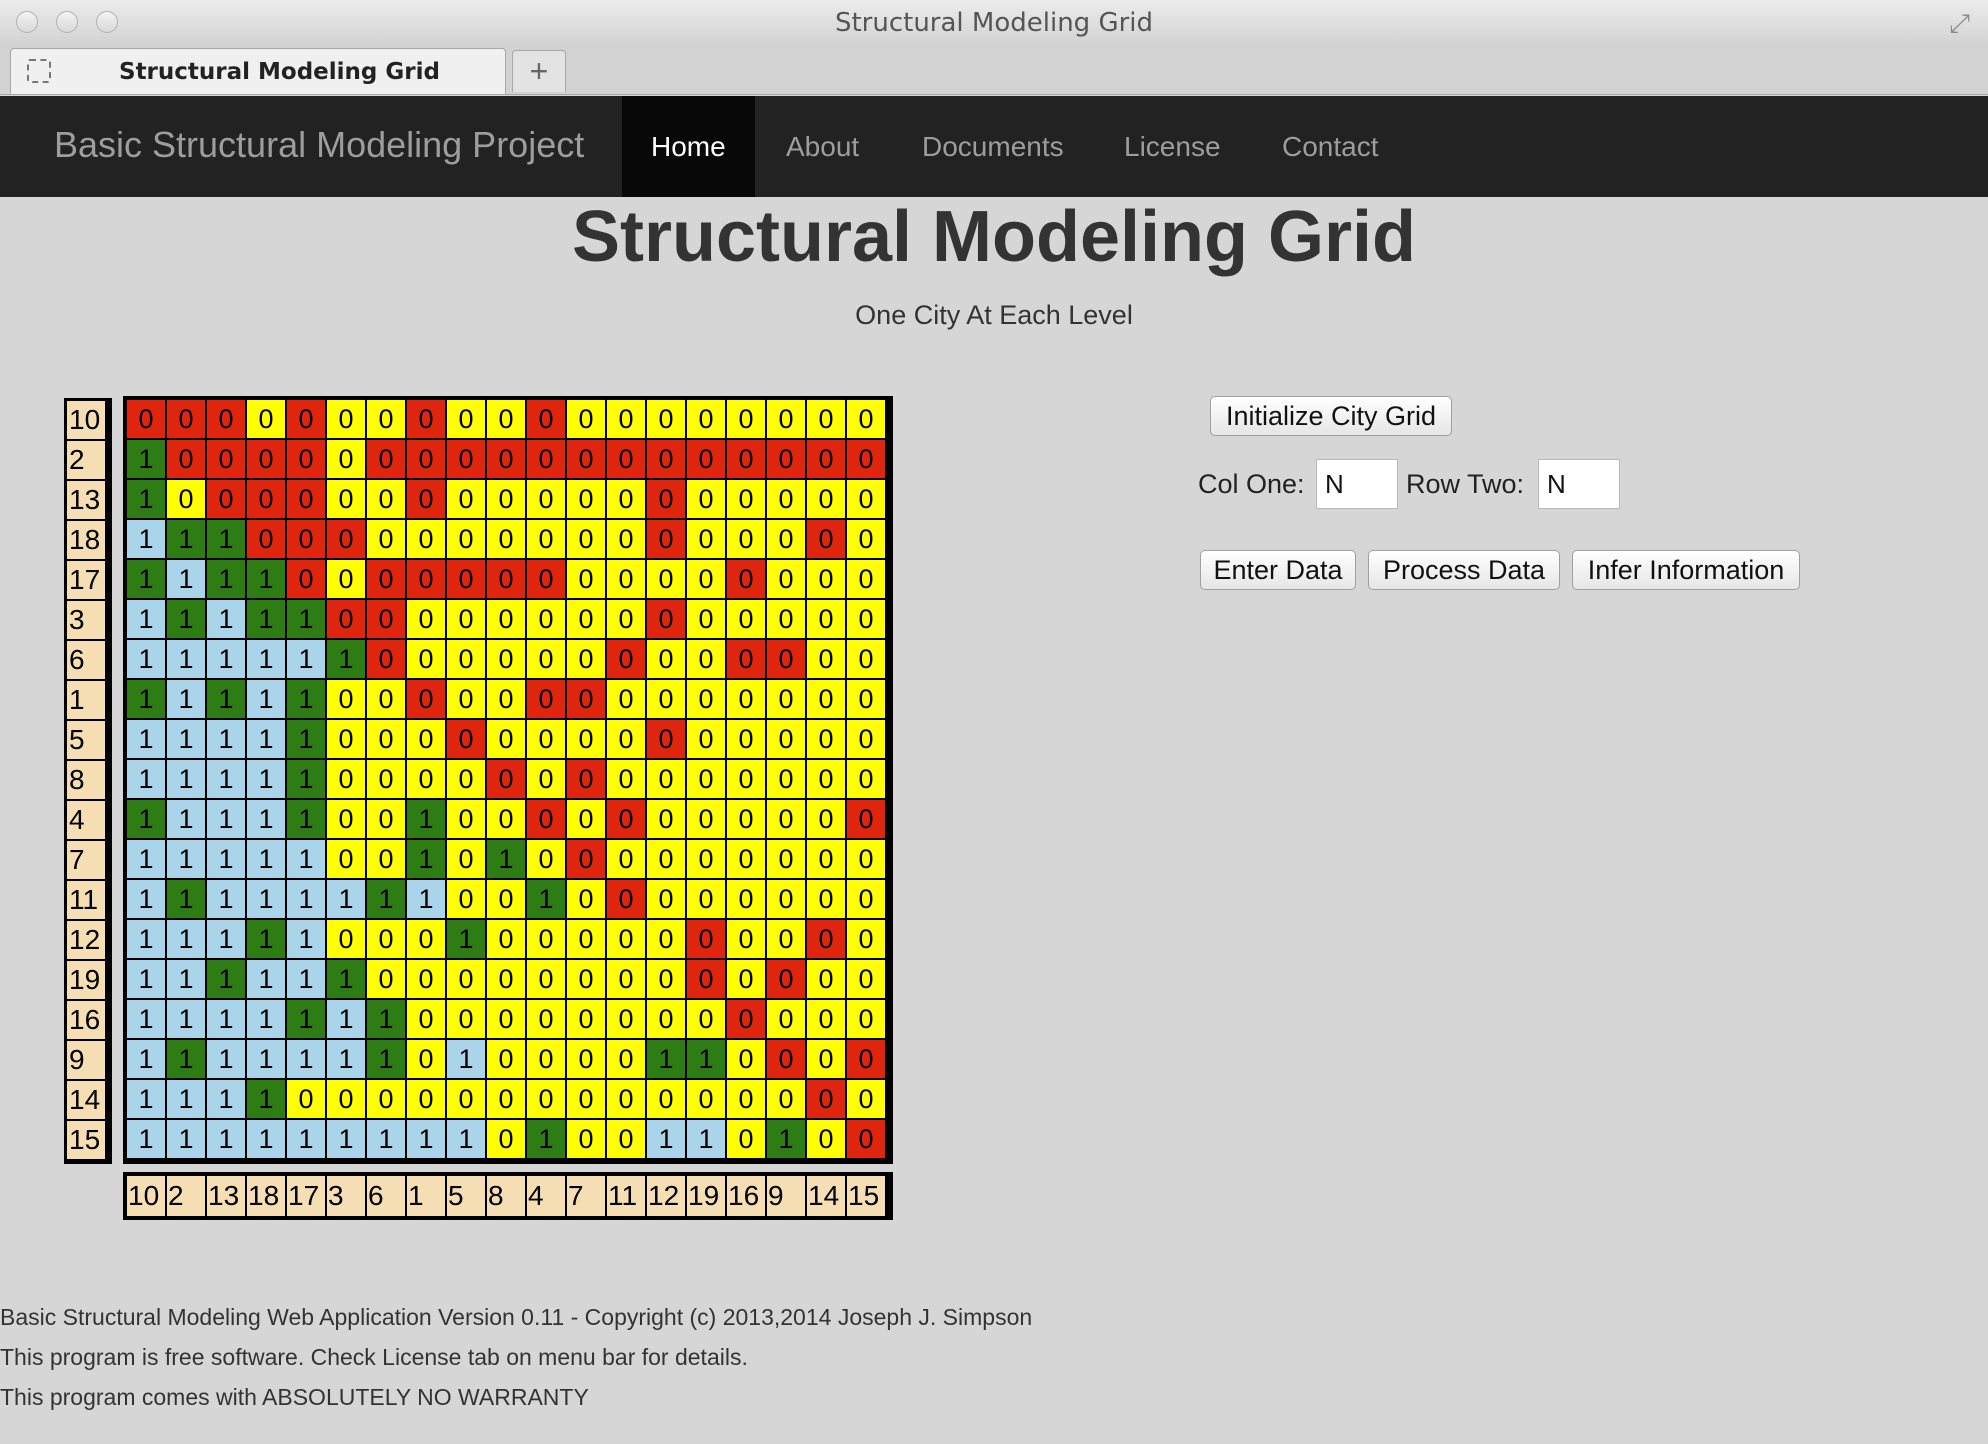 The width and height of the screenshot is (1988, 1444). Describe the element at coordinates (319, 144) in the screenshot. I see `brand-link: Basic Structural Modeling Project` at that location.